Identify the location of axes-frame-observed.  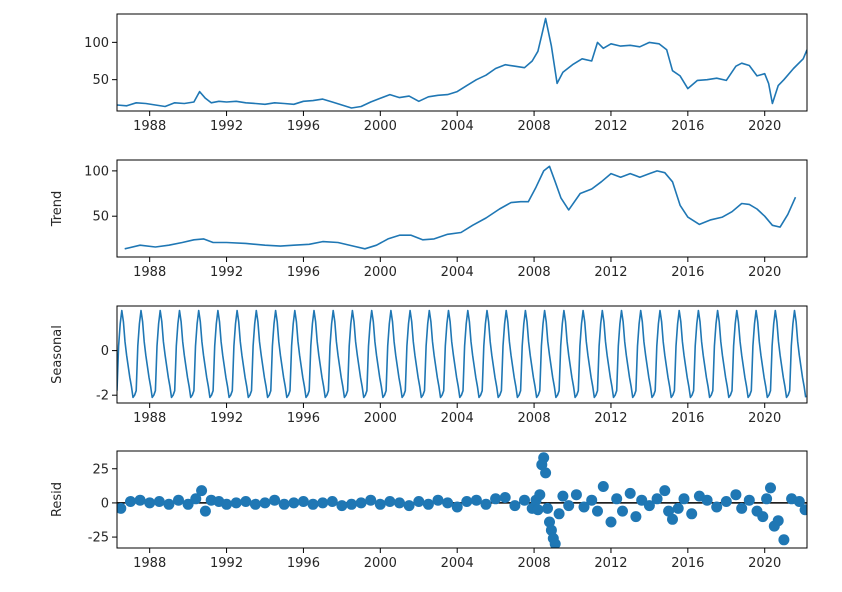
(462, 62).